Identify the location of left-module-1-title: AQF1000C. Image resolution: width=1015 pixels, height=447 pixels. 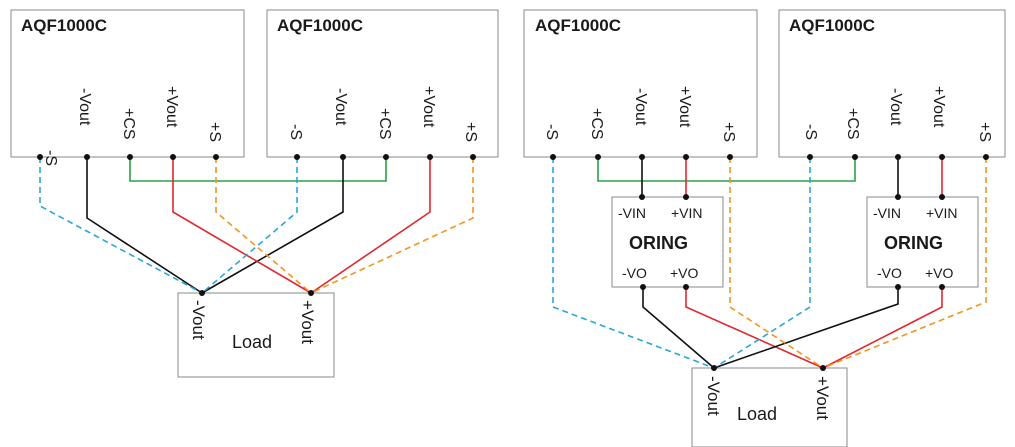
(64, 25).